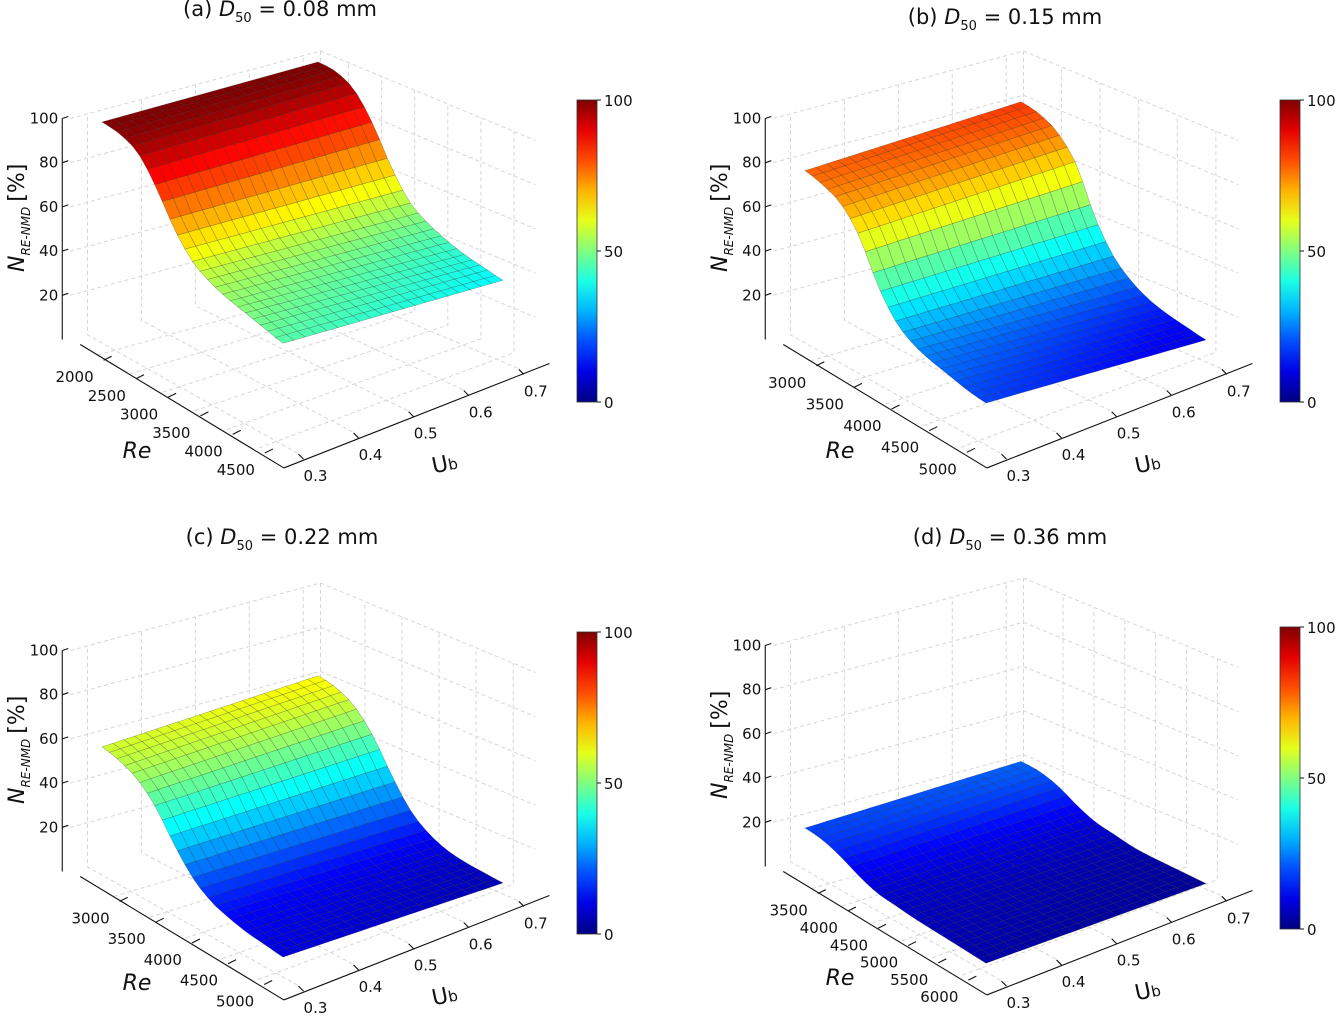 The height and width of the screenshot is (1032, 1340). What do you see at coordinates (840, 978) in the screenshot?
I see `re-axis-title: Re` at bounding box center [840, 978].